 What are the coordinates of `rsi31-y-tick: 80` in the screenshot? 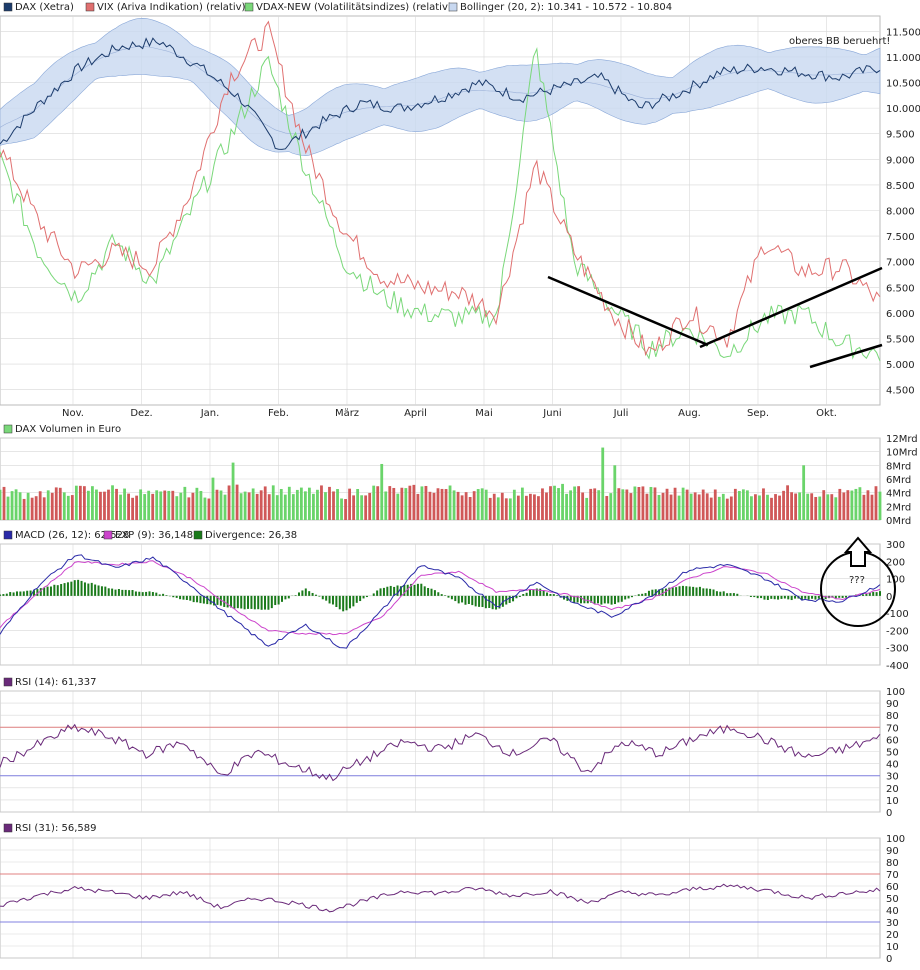 It's located at (892, 863).